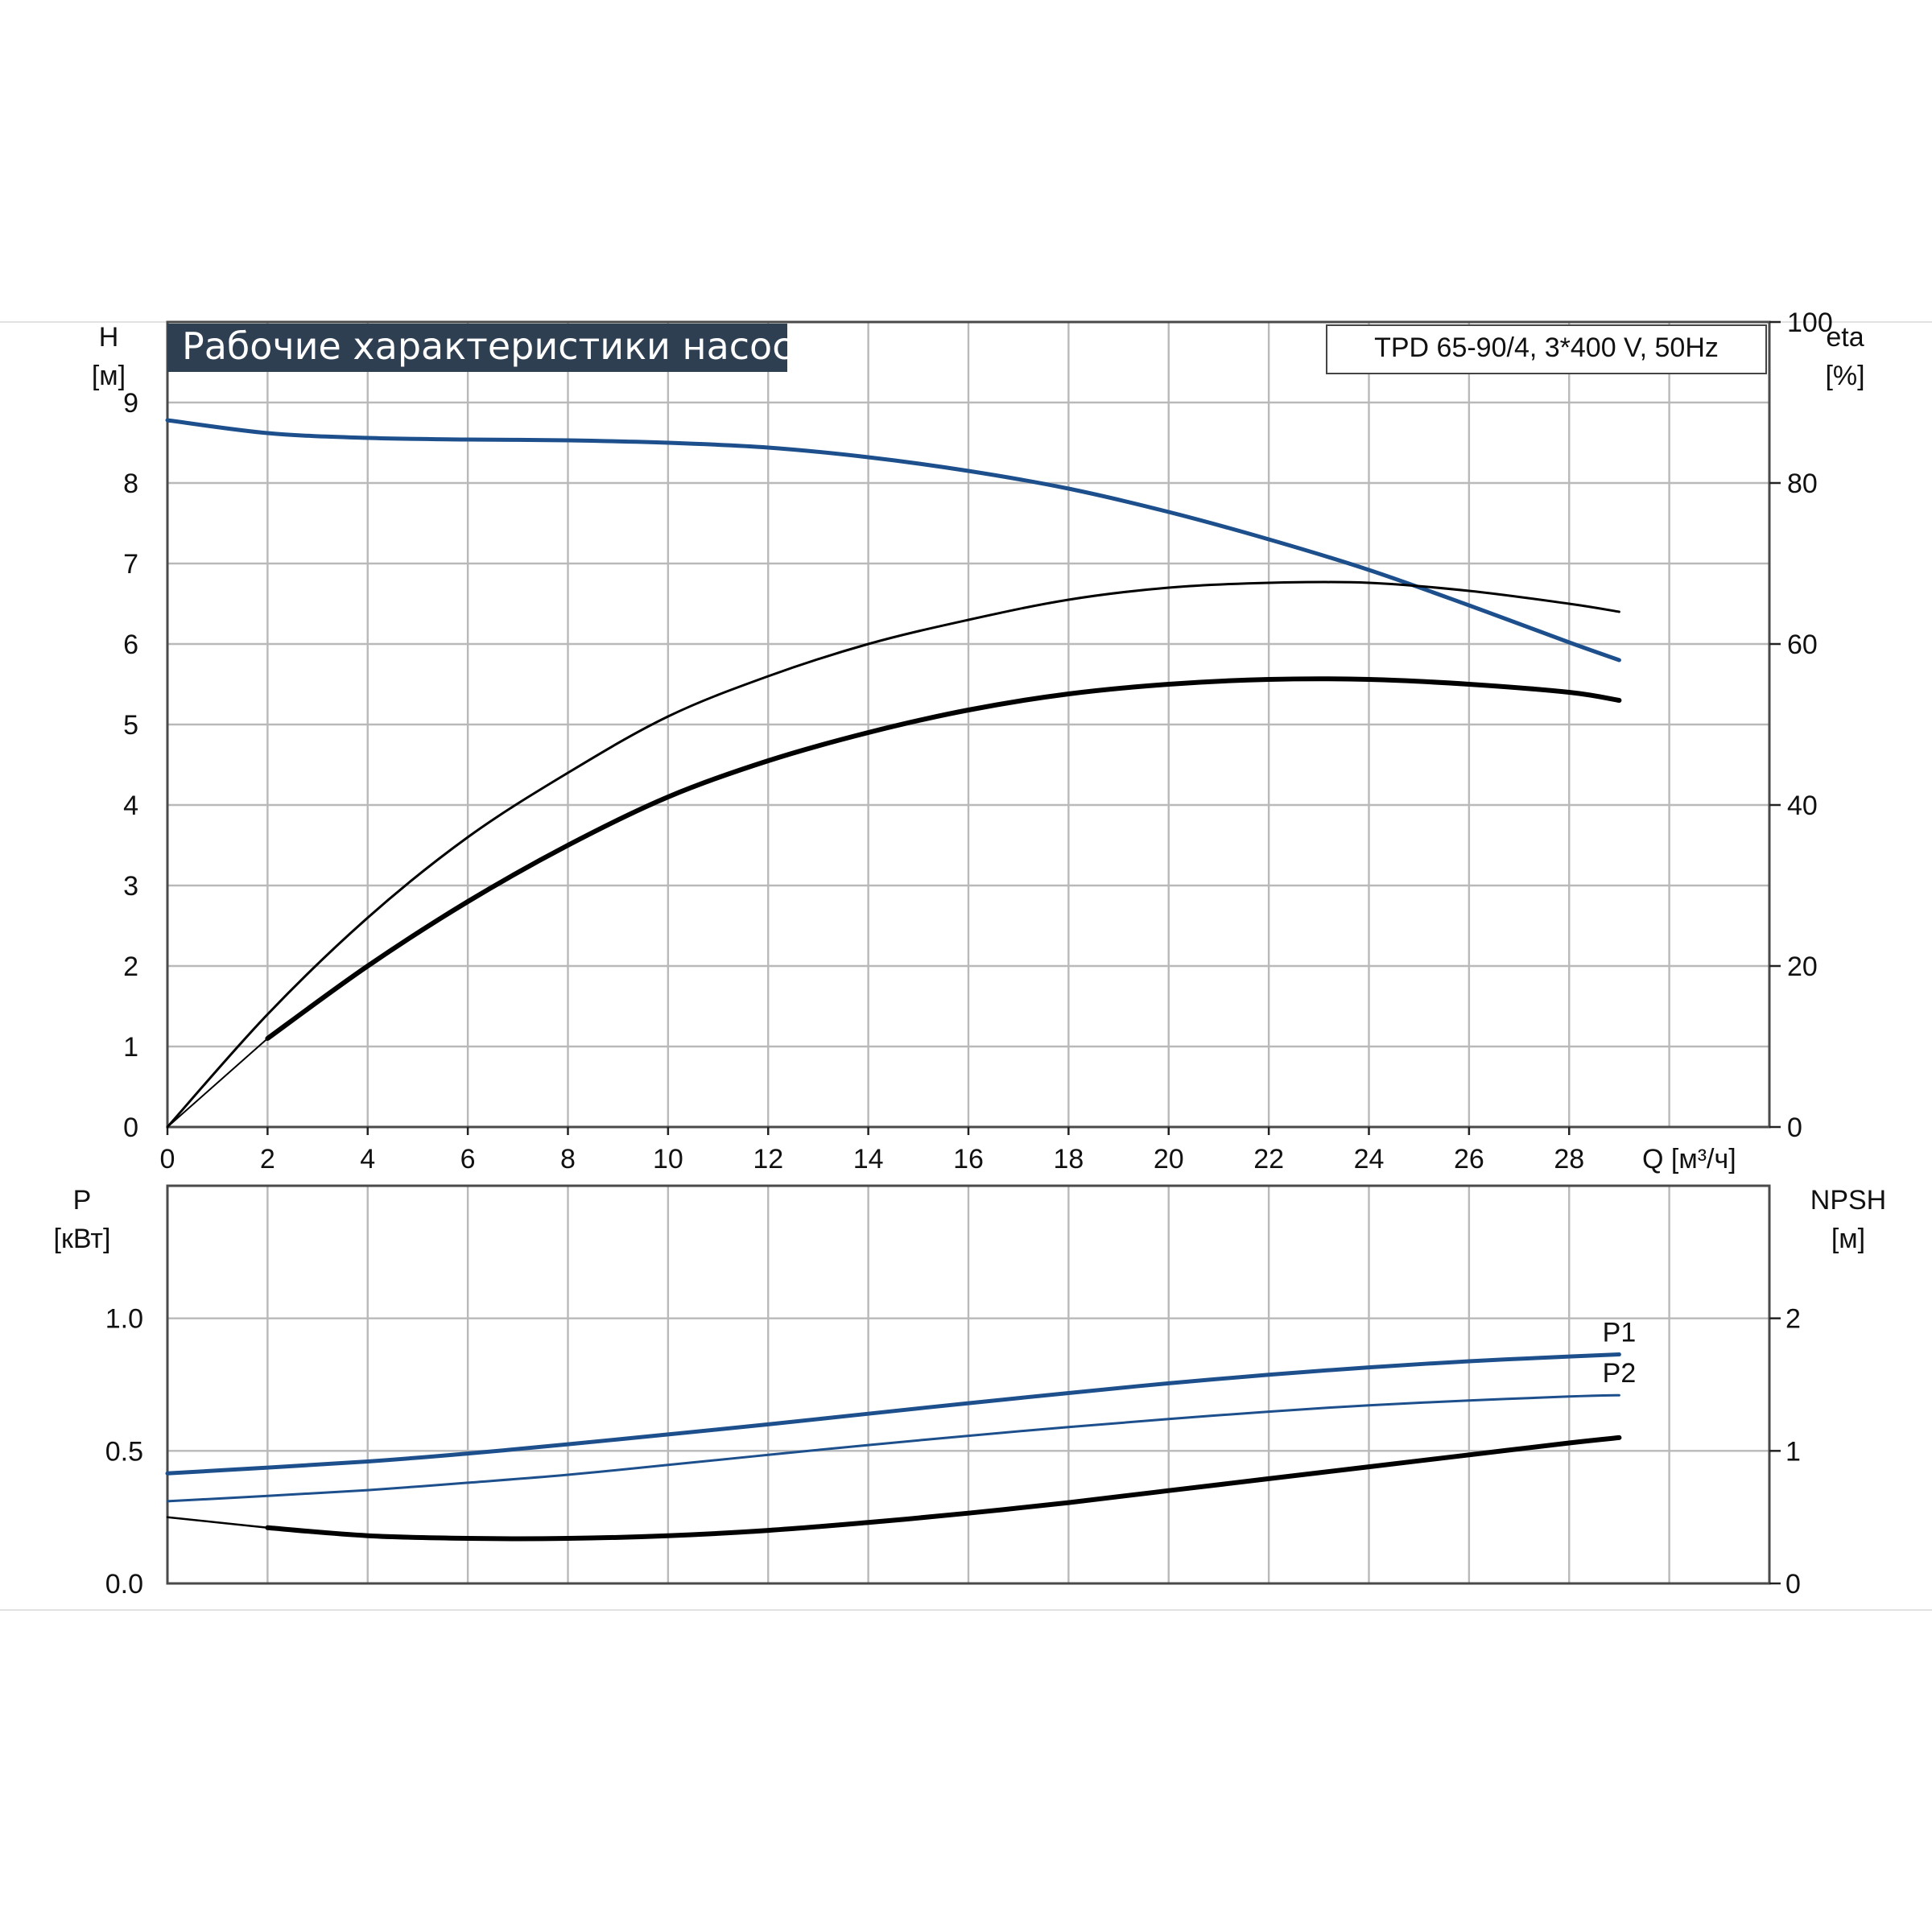  Describe the element at coordinates (130, 765) in the screenshot. I see `y-tick-labels: 0 1 2 3 4 5 6 7 8 9` at that location.